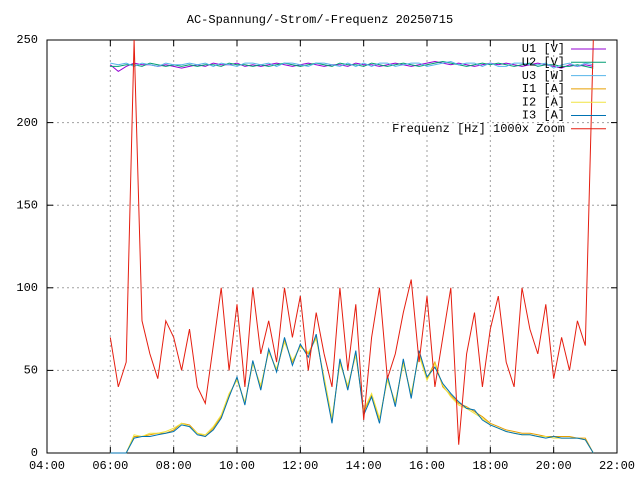  I want to click on x-tick-label: 20:00, so click(554, 466).